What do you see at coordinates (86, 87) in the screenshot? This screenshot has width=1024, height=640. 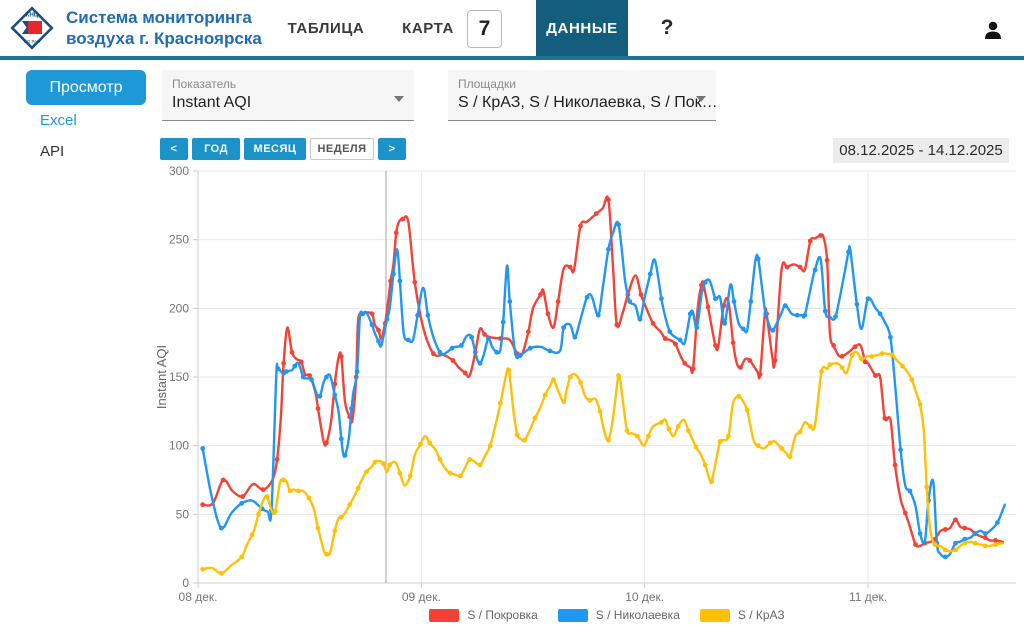 I see `sidebar-item-view: Просмотр` at bounding box center [86, 87].